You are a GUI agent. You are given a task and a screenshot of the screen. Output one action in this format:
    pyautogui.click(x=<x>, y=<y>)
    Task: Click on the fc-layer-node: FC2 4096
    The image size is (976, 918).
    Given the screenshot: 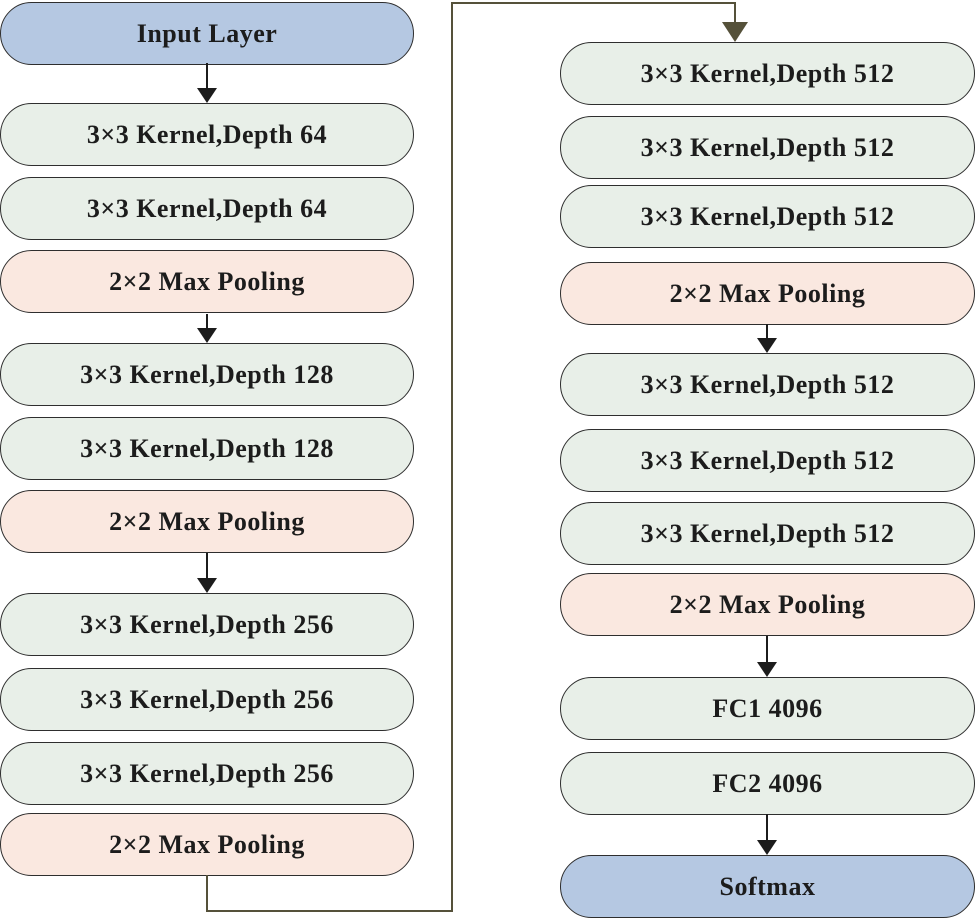 What is the action you would take?
    pyautogui.click(x=767, y=783)
    